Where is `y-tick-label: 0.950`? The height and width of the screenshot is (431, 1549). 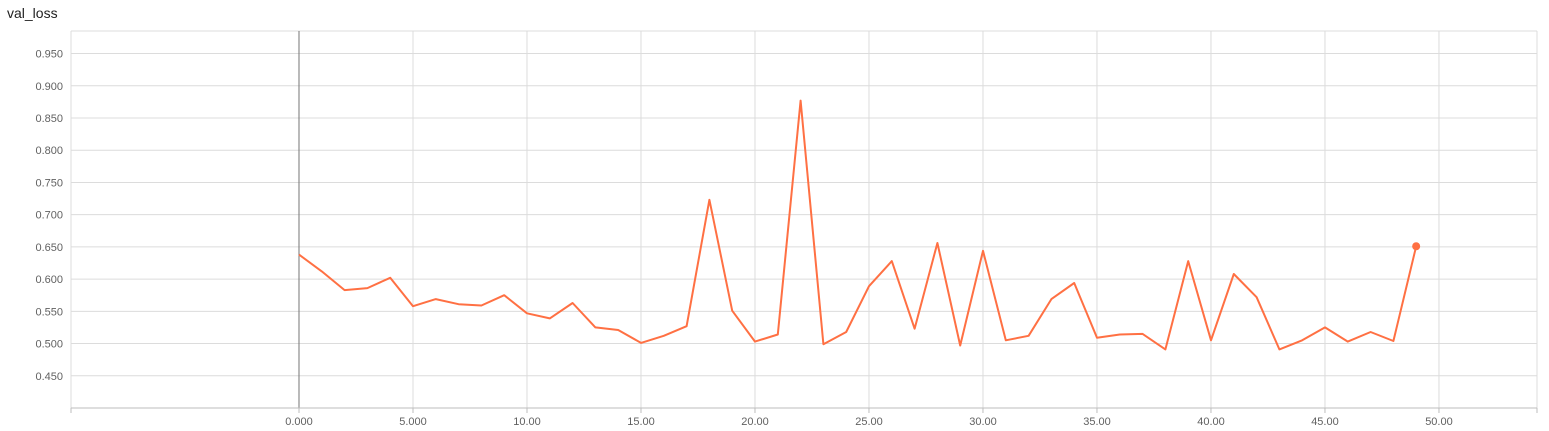 y-tick-label: 0.950 is located at coordinates (49, 55).